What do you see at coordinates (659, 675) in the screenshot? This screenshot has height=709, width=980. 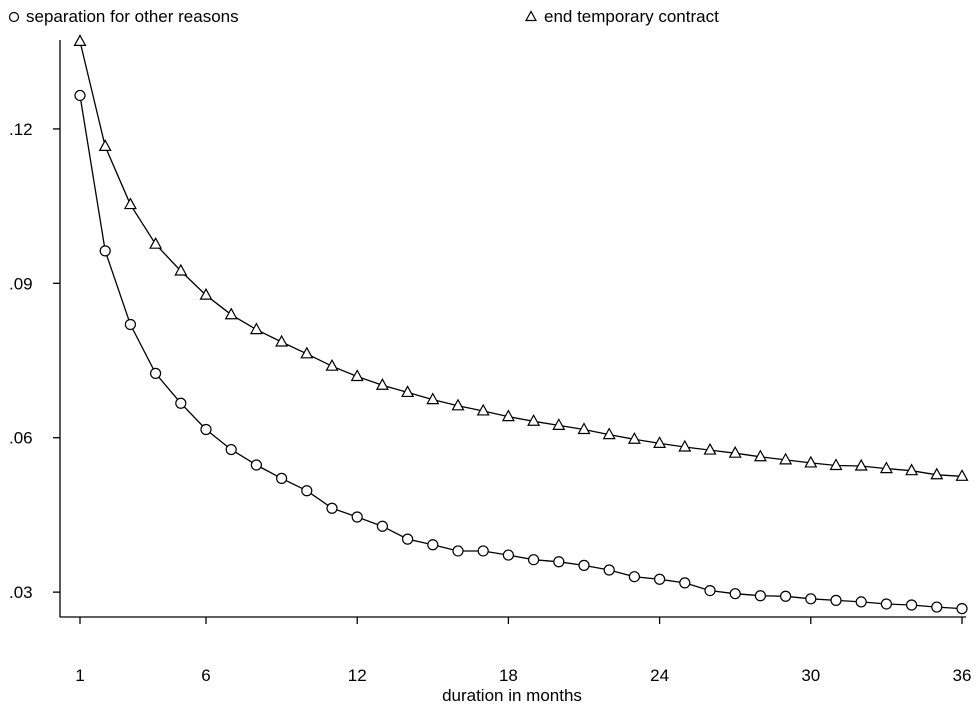 I see `x-tick-label: 24` at bounding box center [659, 675].